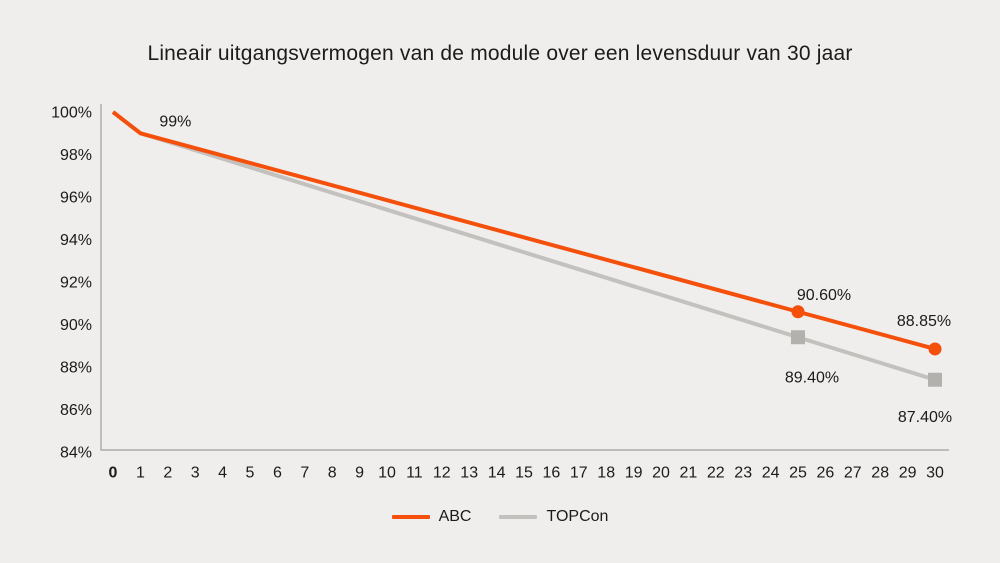 This screenshot has height=563, width=1000. What do you see at coordinates (661, 473) in the screenshot?
I see `x-axis-tick-label: 20` at bounding box center [661, 473].